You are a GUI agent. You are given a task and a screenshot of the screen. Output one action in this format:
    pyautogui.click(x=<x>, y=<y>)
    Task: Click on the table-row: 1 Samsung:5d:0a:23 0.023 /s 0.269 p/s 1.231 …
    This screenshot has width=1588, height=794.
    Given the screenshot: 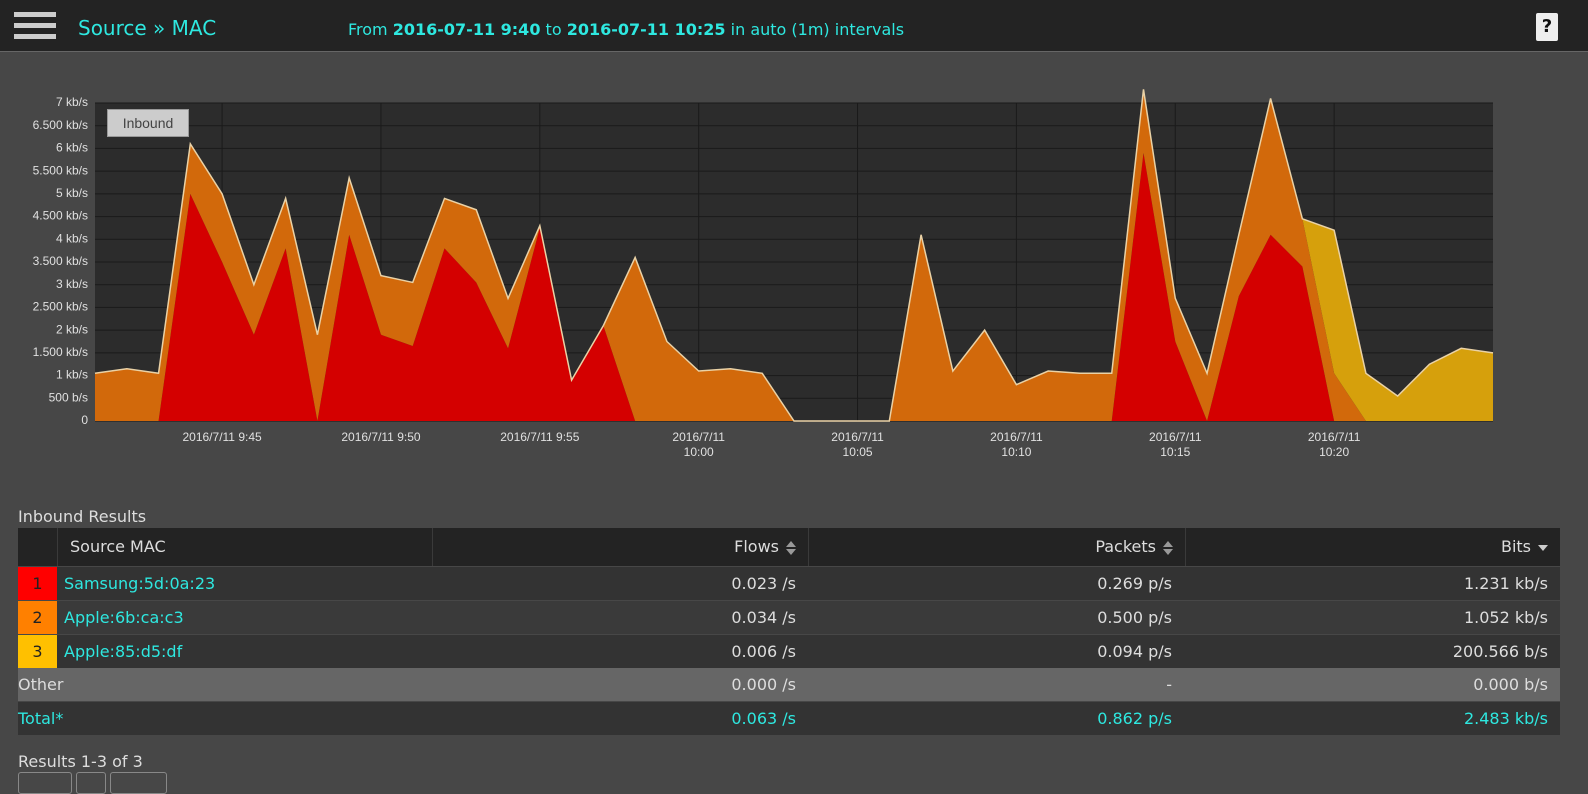 What is the action you would take?
    pyautogui.click(x=789, y=583)
    